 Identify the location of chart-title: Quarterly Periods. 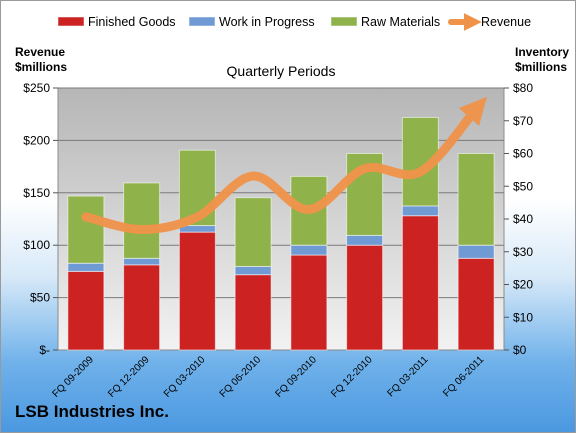
(281, 71).